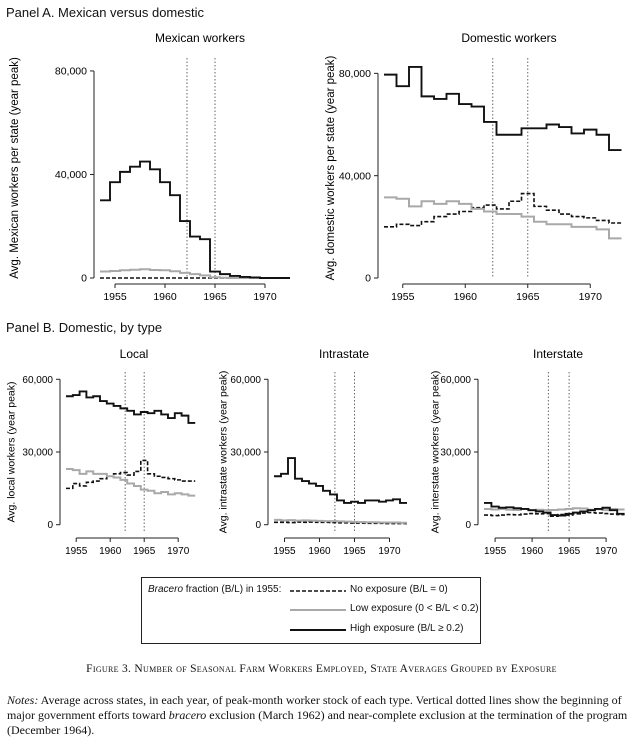 This screenshot has width=643, height=748. I want to click on panel-a-title: Panel A. Mexican versus domestic, so click(105, 12).